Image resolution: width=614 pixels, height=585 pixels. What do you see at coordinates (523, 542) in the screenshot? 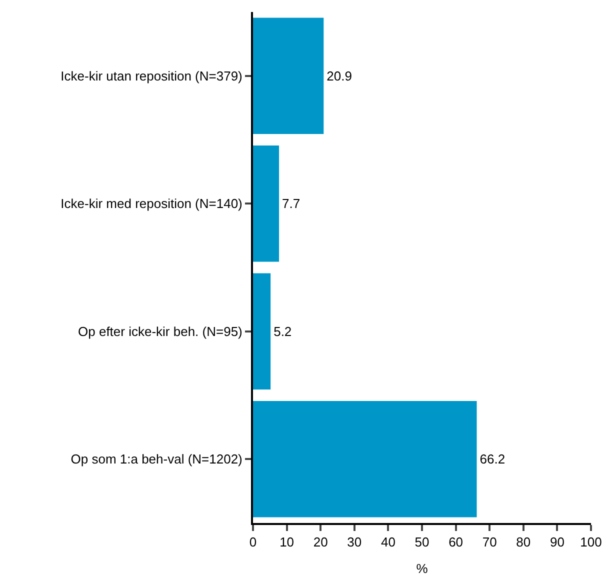
I see `x-tick-label: 80` at bounding box center [523, 542].